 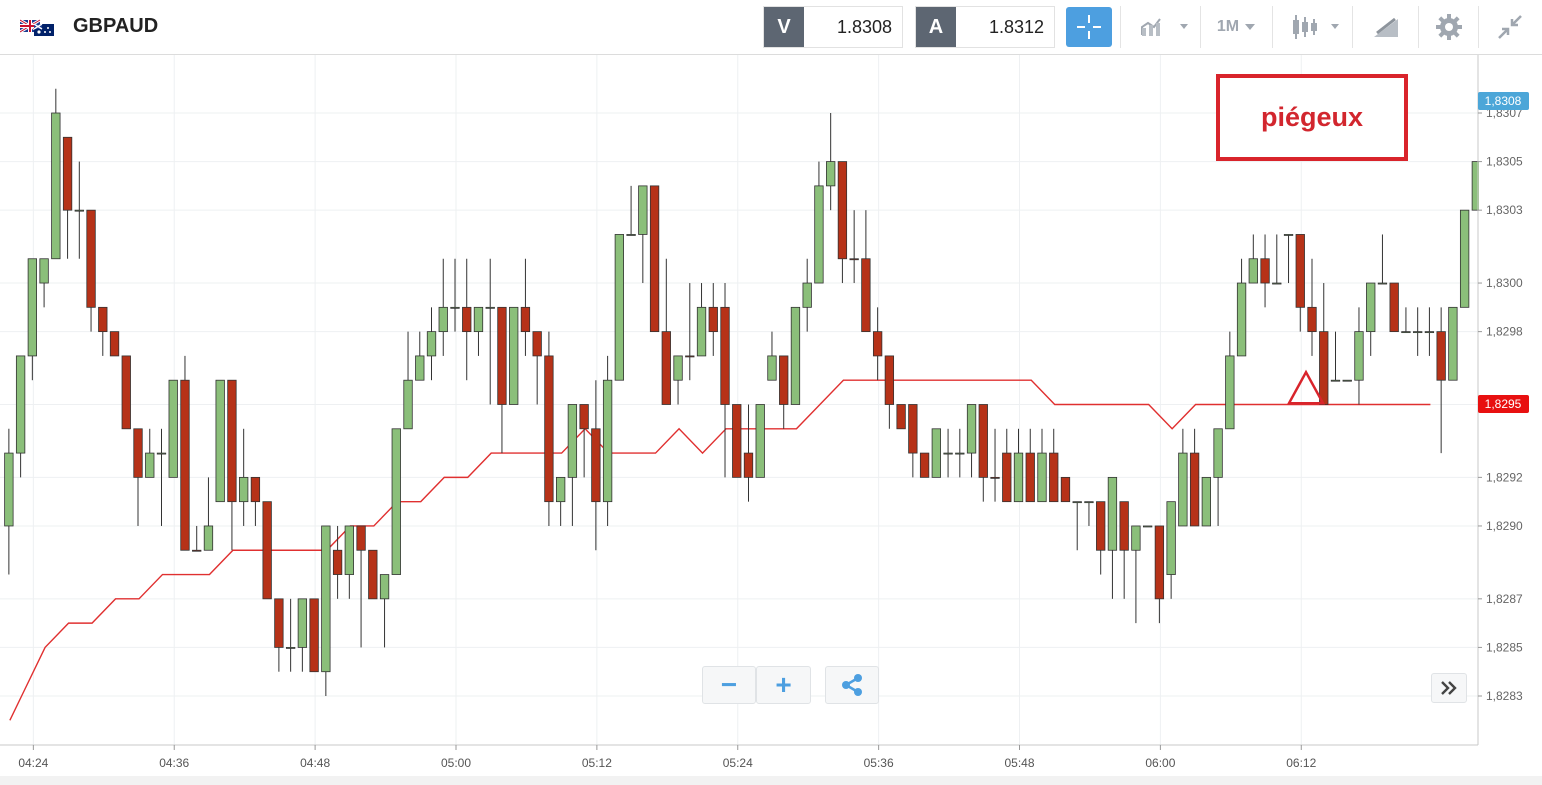 What do you see at coordinates (852, 685) in the screenshot?
I see `share-button` at bounding box center [852, 685].